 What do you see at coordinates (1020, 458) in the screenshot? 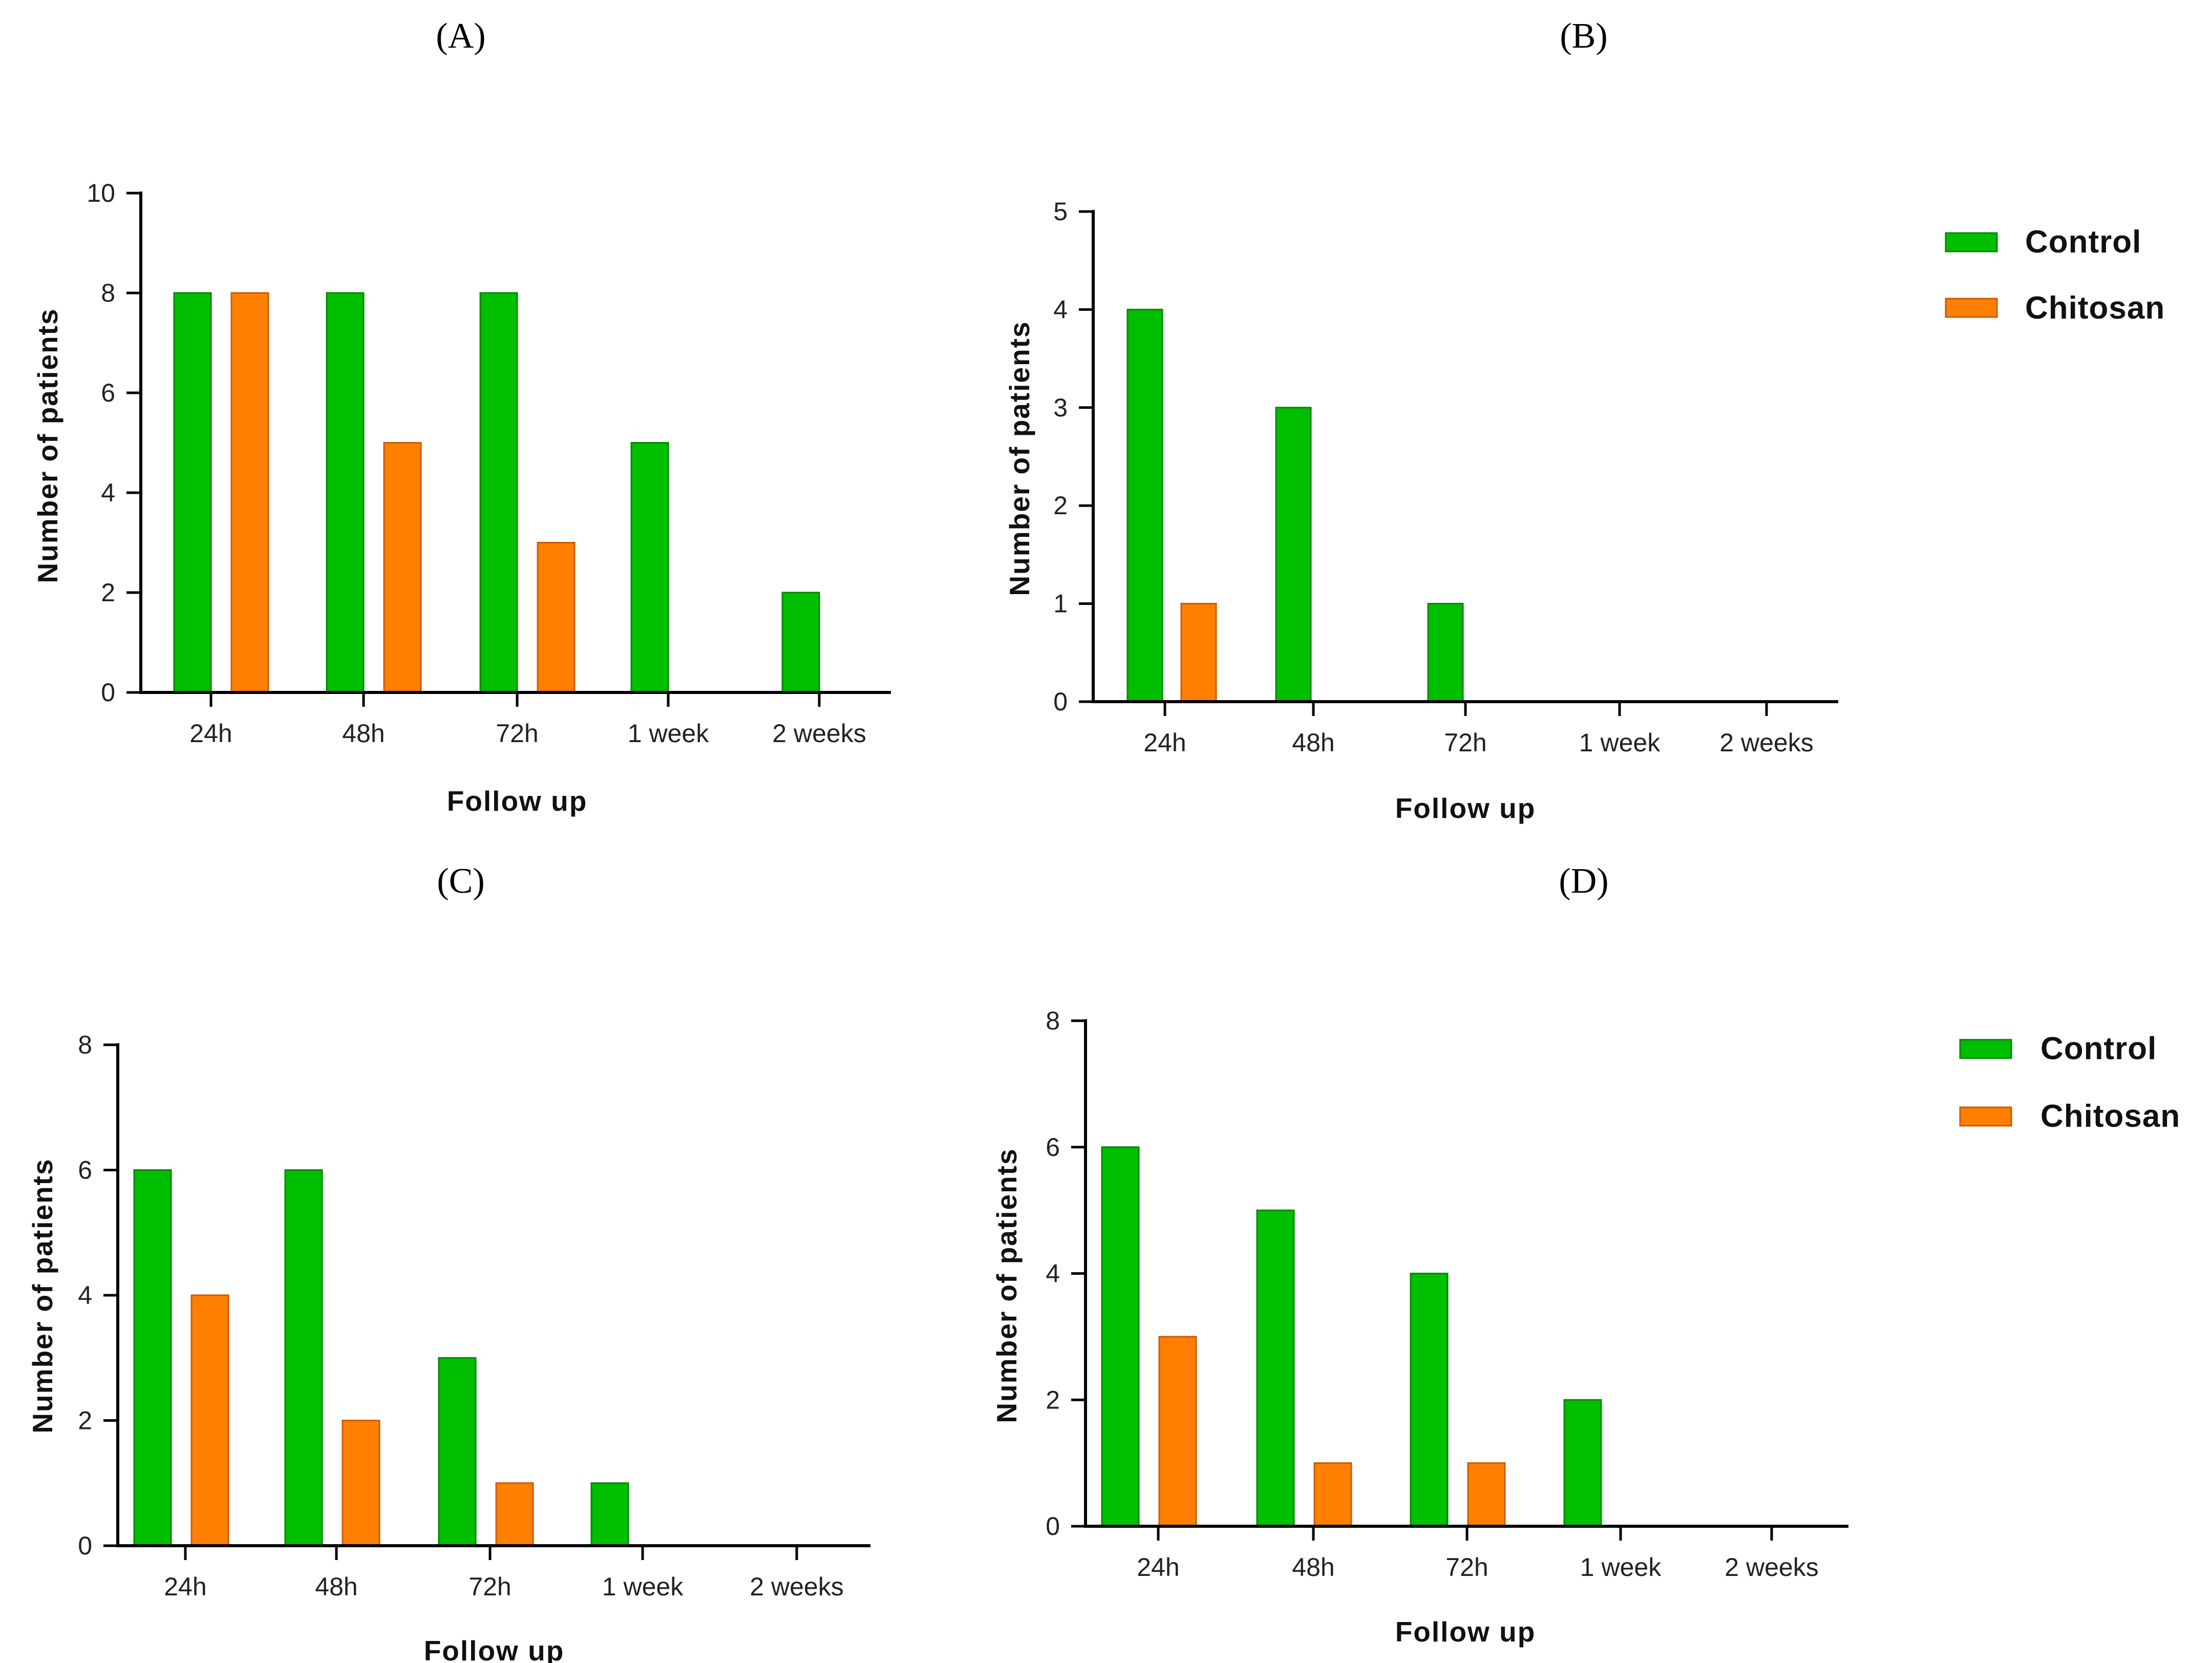
I see `y-axis-title-b: Number of patients` at bounding box center [1020, 458].